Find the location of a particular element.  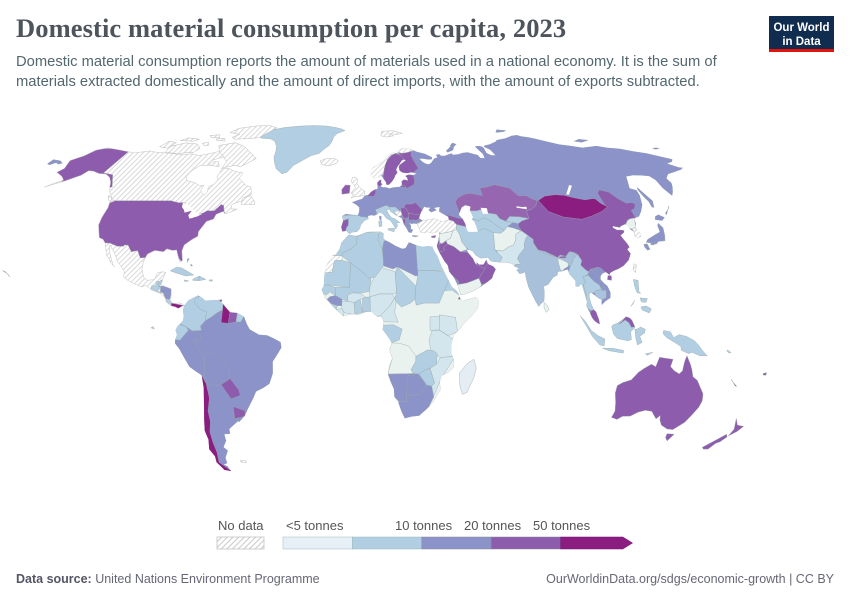

svg-text: 10 tonnes is located at coordinates (424, 525).